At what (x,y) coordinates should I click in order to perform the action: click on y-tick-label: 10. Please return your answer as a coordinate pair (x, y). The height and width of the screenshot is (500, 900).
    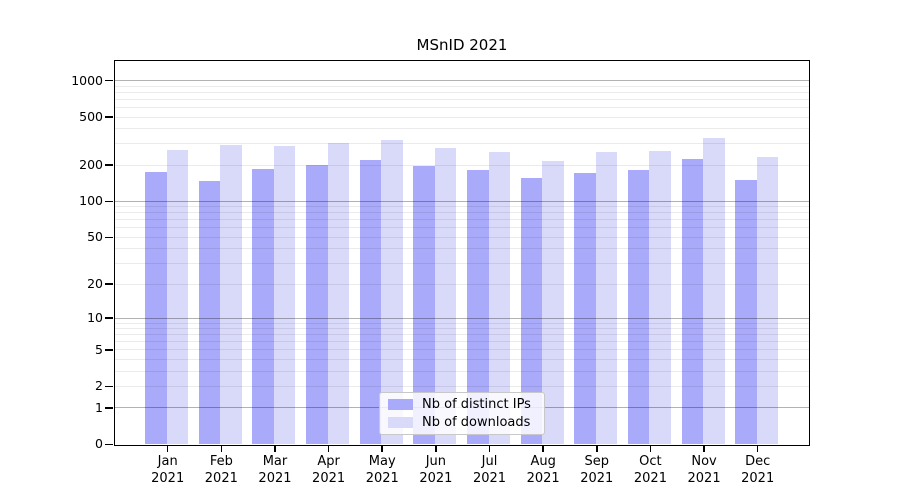
    Looking at the image, I should click on (95, 318).